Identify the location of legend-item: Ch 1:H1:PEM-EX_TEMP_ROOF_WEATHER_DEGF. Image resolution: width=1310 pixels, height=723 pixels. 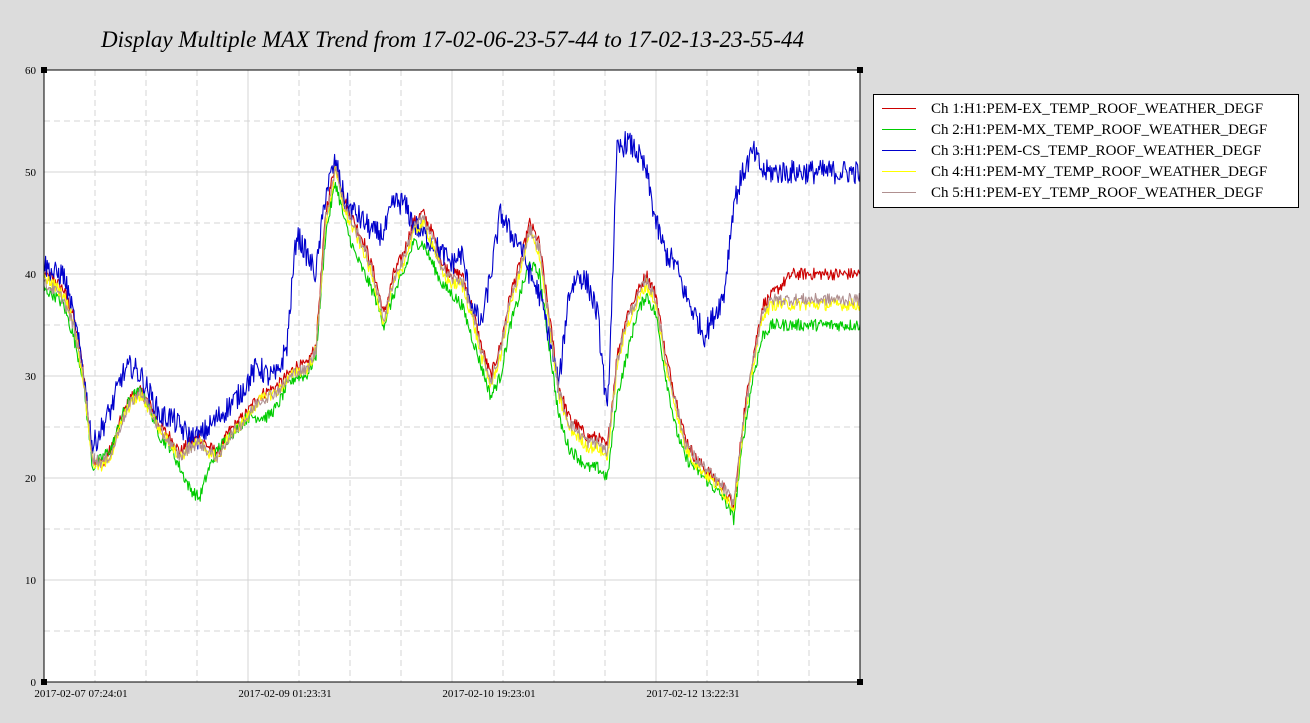
(1087, 109).